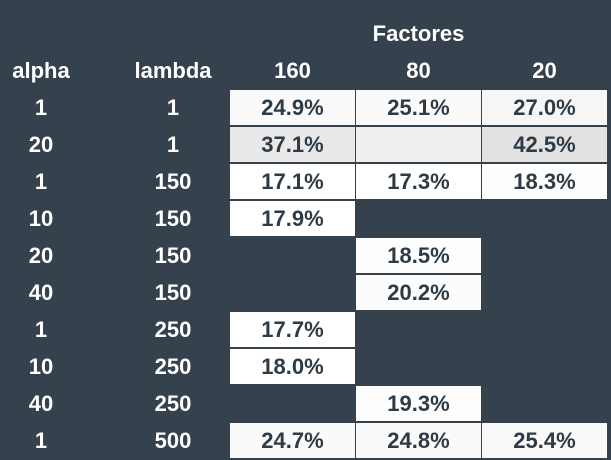 Image resolution: width=611 pixels, height=460 pixels. I want to click on result-cell: 19.3%, so click(418, 403).